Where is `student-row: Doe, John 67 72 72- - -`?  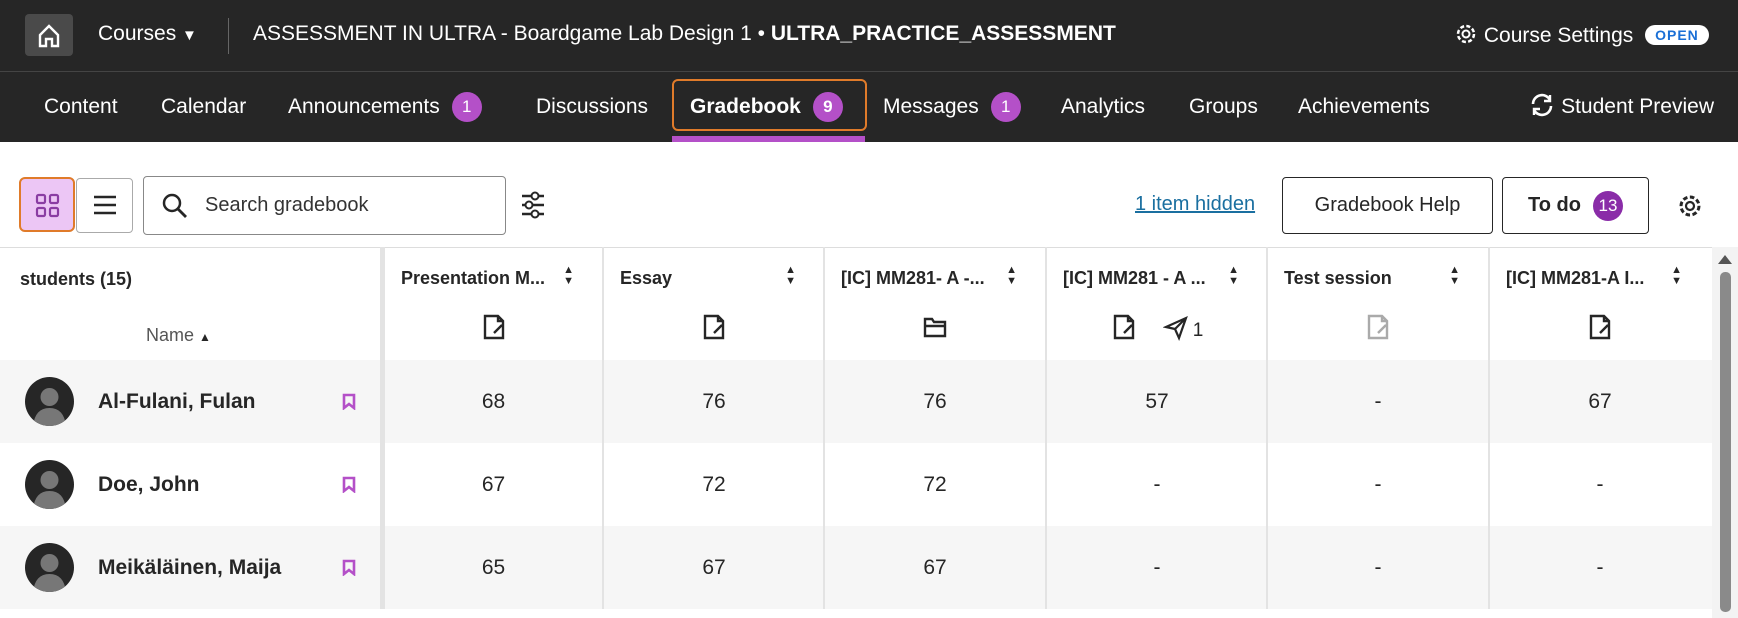 student-row: Doe, John 67 72 72- - - is located at coordinates (856, 484).